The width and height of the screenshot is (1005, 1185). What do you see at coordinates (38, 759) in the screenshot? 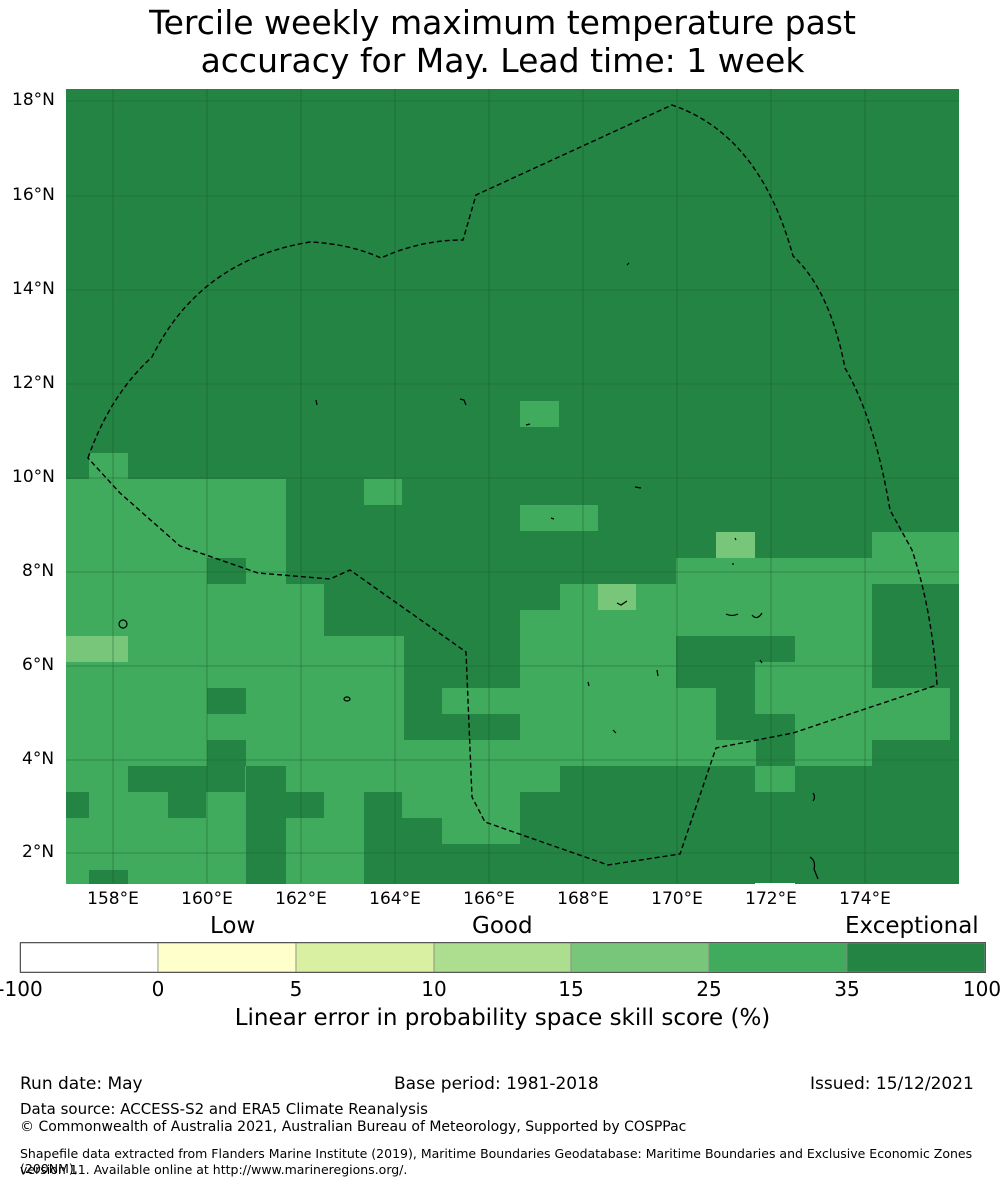
I see `lat-label-4n: 4°N` at bounding box center [38, 759].